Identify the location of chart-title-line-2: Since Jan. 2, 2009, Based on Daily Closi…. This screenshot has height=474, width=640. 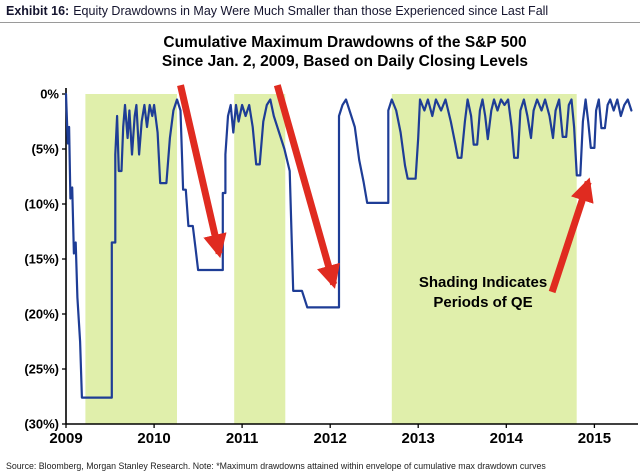
(345, 61).